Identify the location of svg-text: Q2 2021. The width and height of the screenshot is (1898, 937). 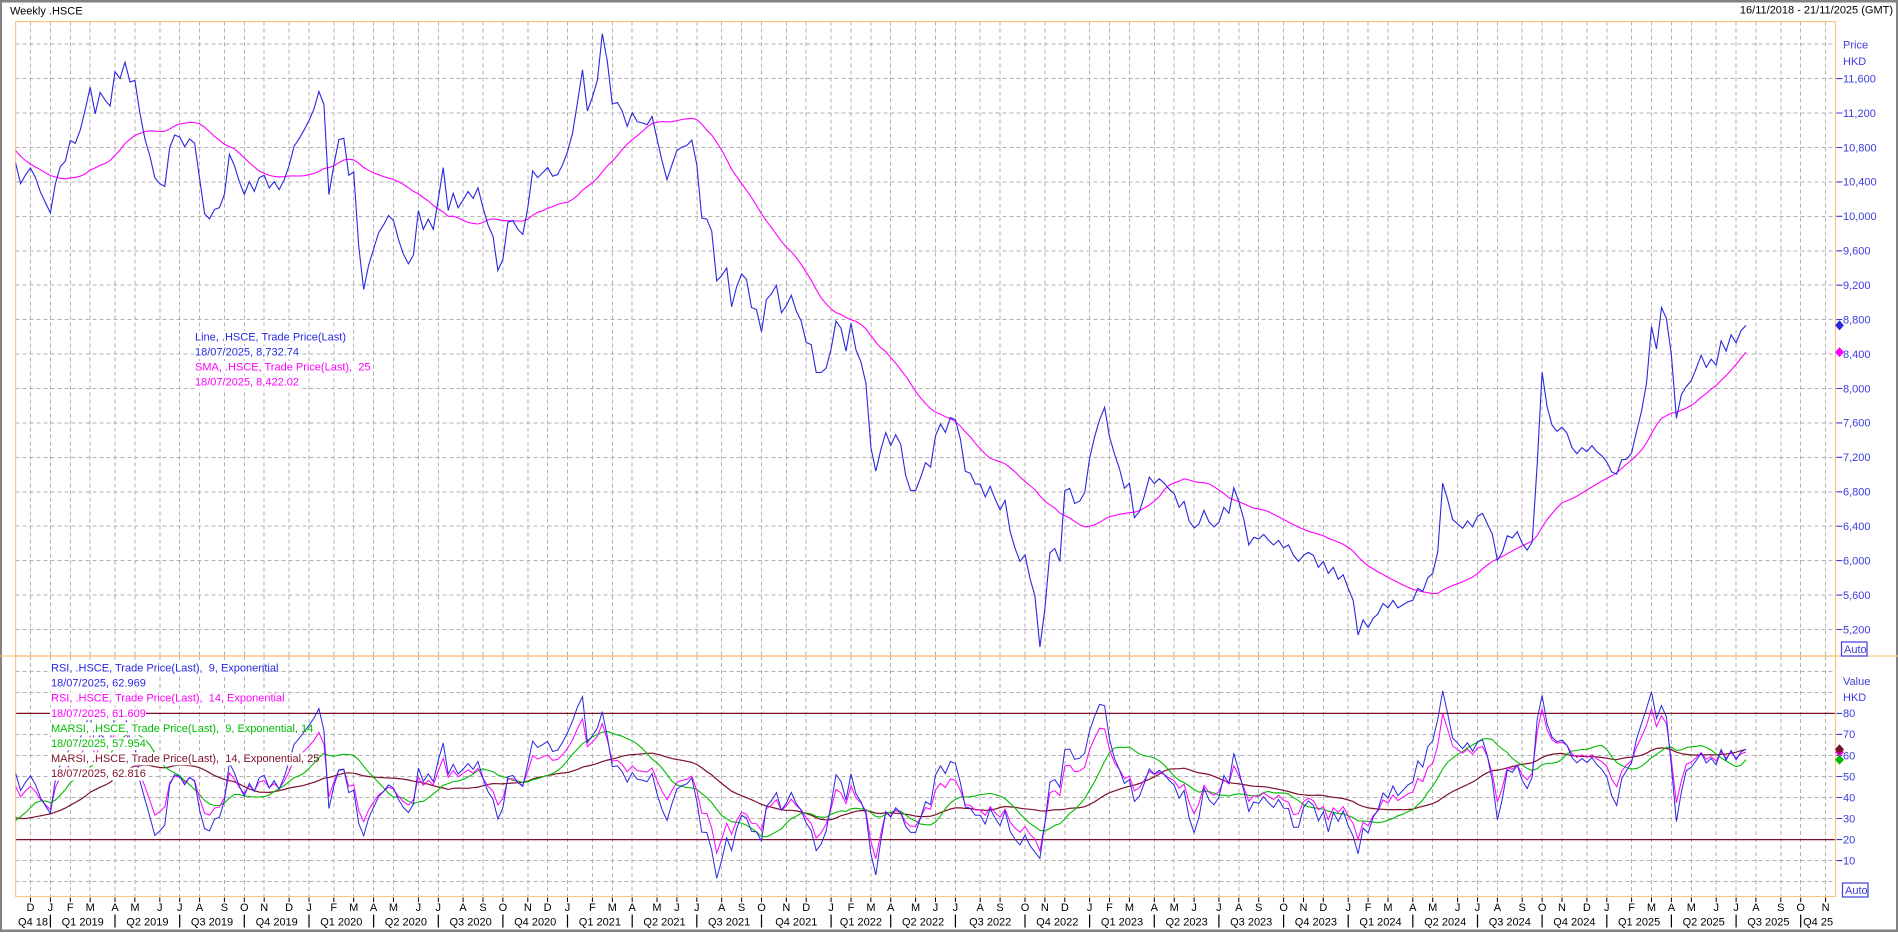
(664, 923).